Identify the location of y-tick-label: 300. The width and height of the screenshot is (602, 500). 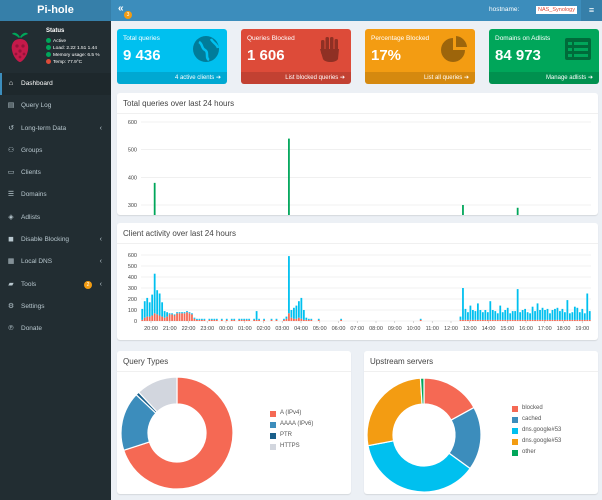
(132, 206).